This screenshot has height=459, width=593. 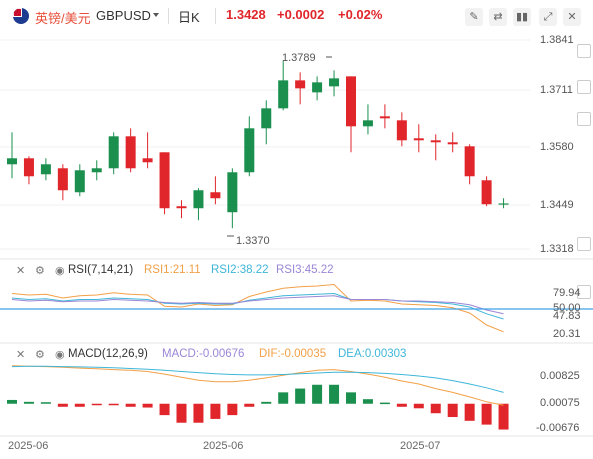 I want to click on price-tick: 1.3449, so click(x=557, y=205).